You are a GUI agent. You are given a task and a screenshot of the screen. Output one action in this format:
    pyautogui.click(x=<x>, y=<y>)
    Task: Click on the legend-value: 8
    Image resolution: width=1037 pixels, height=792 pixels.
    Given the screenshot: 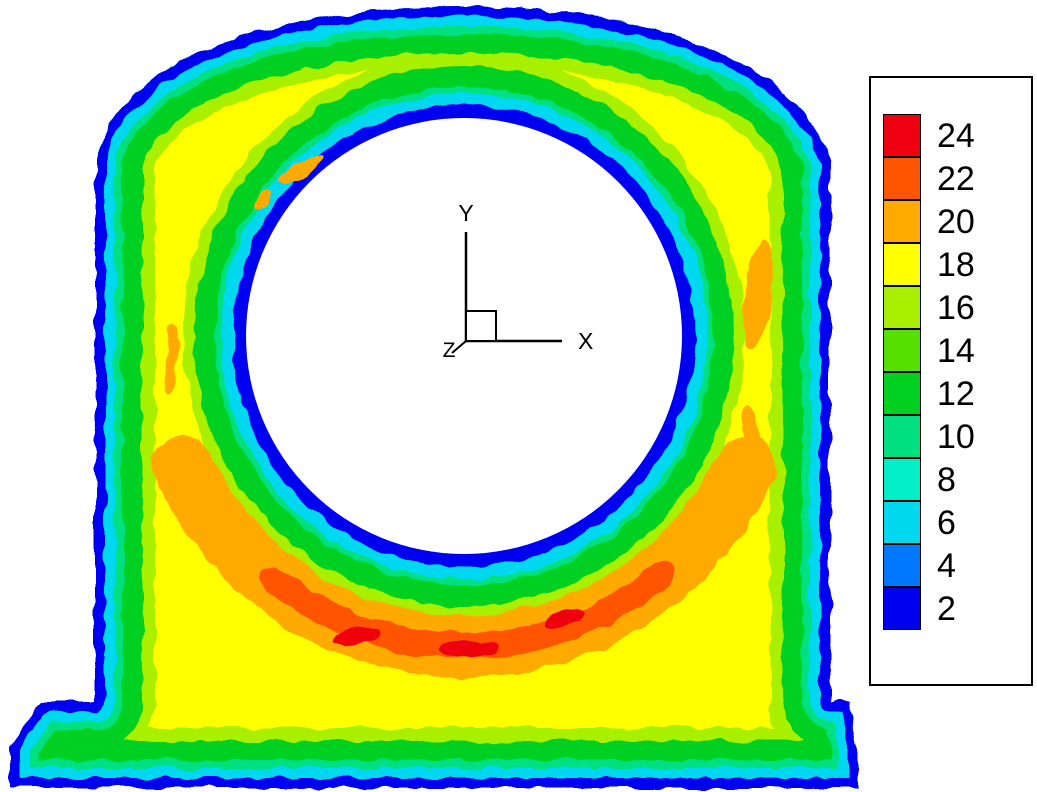 What is the action you would take?
    pyautogui.click(x=946, y=479)
    